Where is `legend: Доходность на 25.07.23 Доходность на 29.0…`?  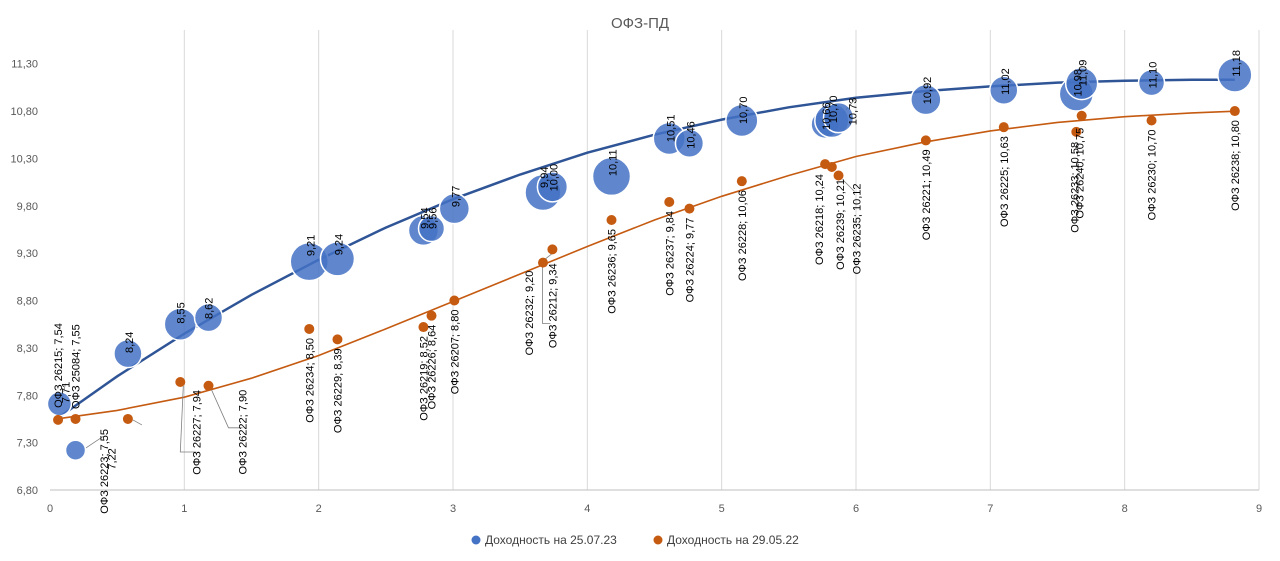 legend: Доходность на 25.07.23 Доходность на 29.0… is located at coordinates (635, 540).